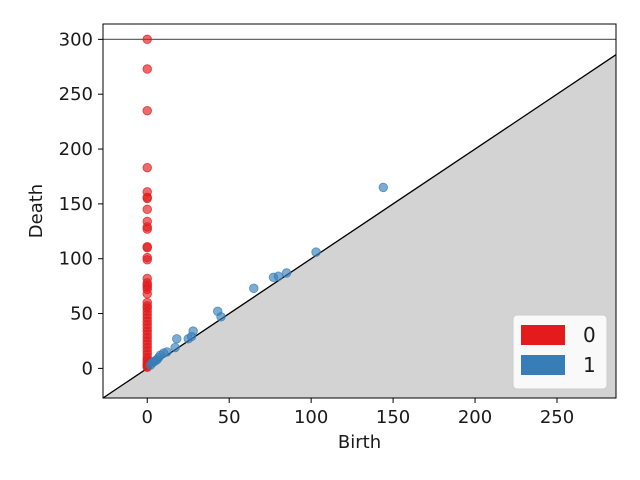  What do you see at coordinates (87, 368) in the screenshot?
I see `y-tick-label: 0` at bounding box center [87, 368].